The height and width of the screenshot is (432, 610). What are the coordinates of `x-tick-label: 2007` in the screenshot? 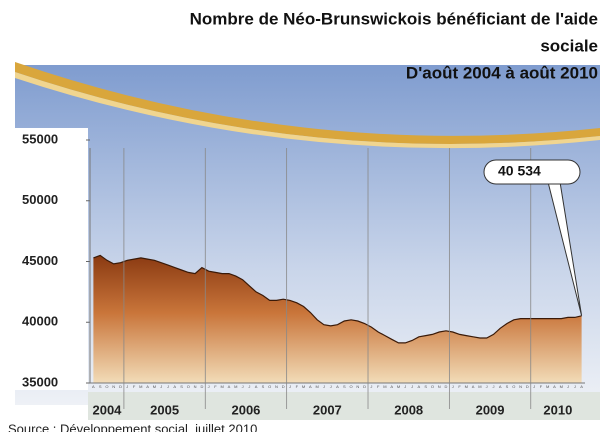 It's located at (327, 409).